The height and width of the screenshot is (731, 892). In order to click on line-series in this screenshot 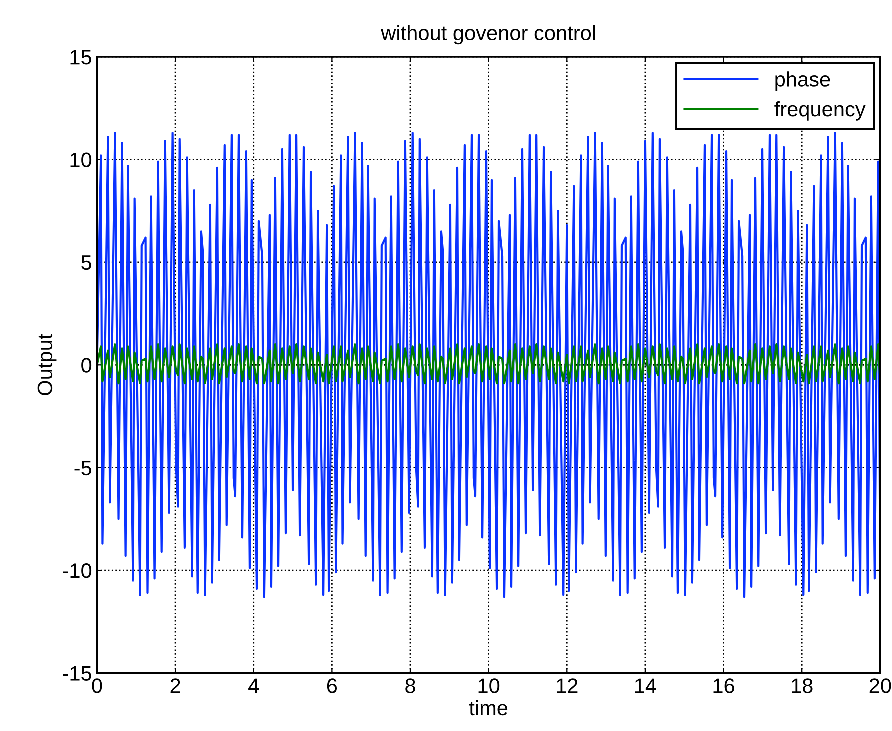, I will do `click(488, 364)`.